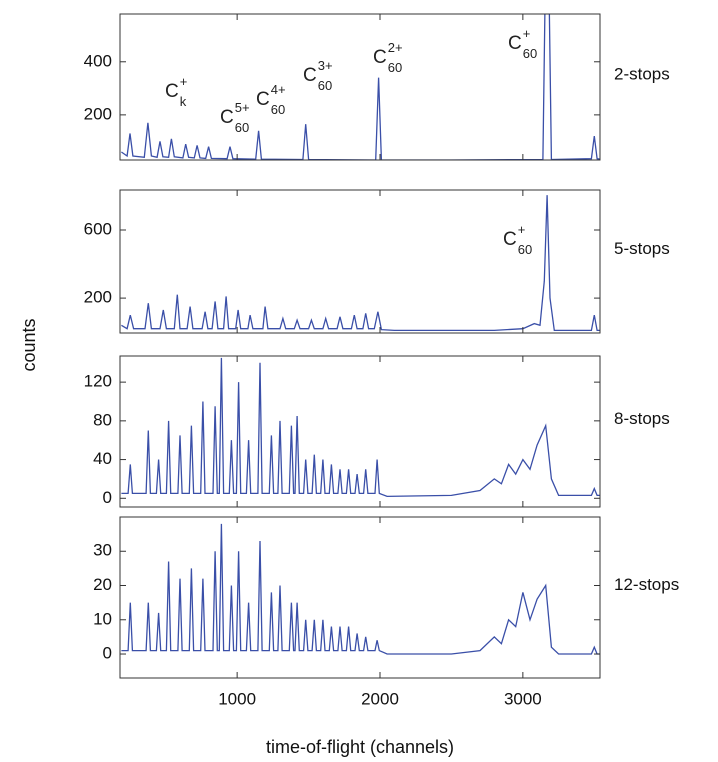  What do you see at coordinates (325, 65) in the screenshot?
I see `peak-label-sup: 3+` at bounding box center [325, 65].